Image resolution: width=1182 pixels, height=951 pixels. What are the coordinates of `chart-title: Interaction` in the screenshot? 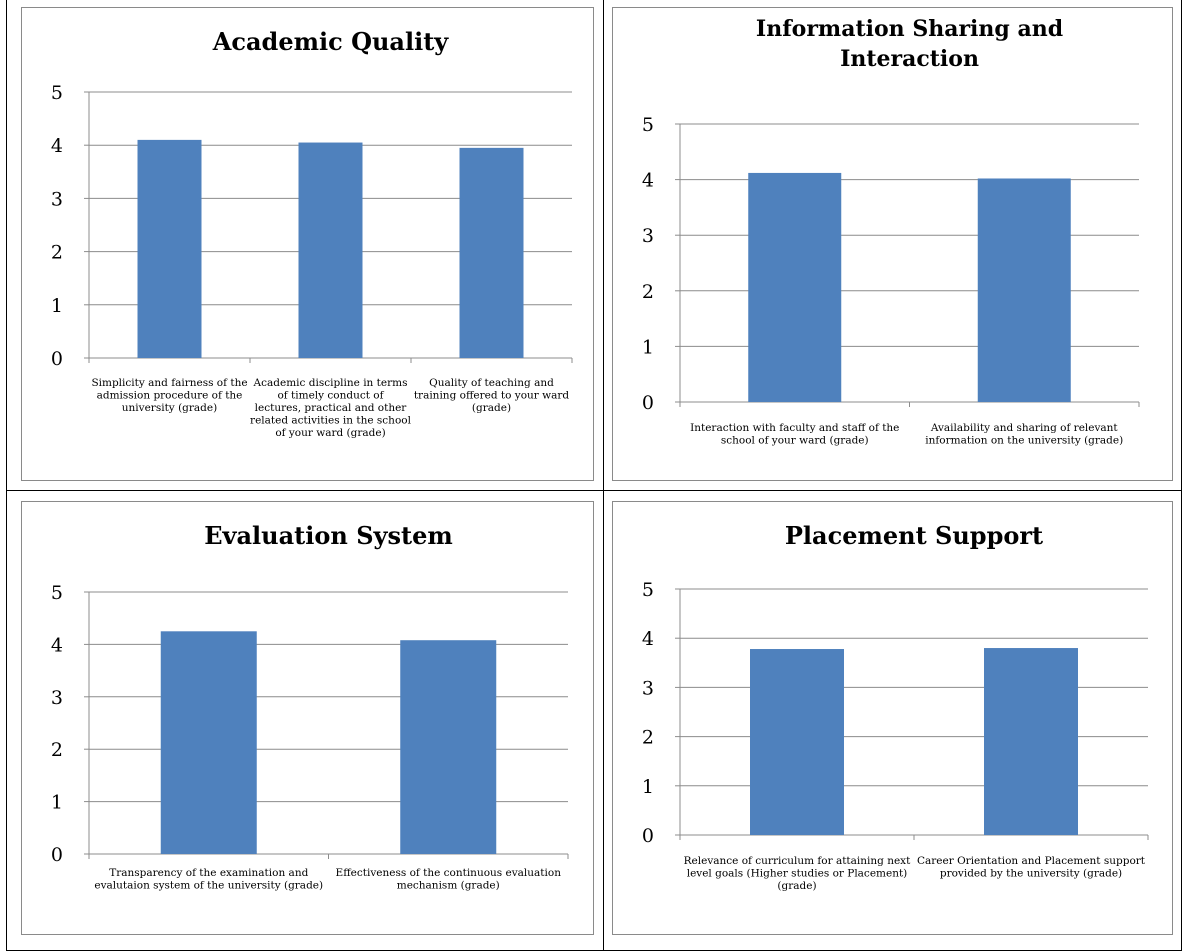 It's located at (909, 59).